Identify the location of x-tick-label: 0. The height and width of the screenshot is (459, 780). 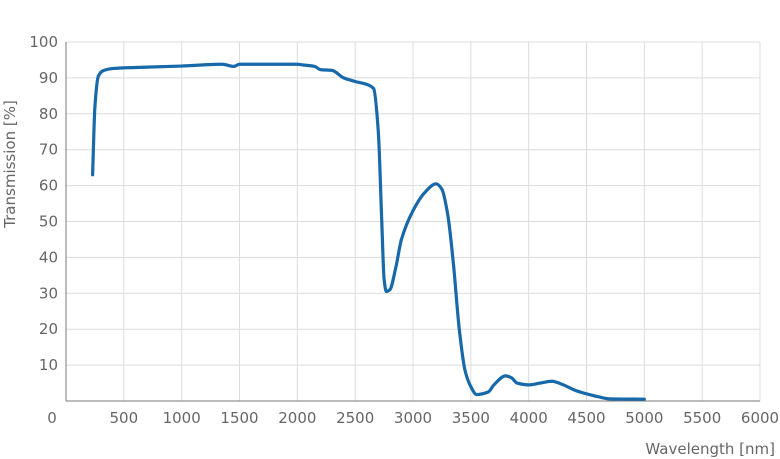
(52, 418).